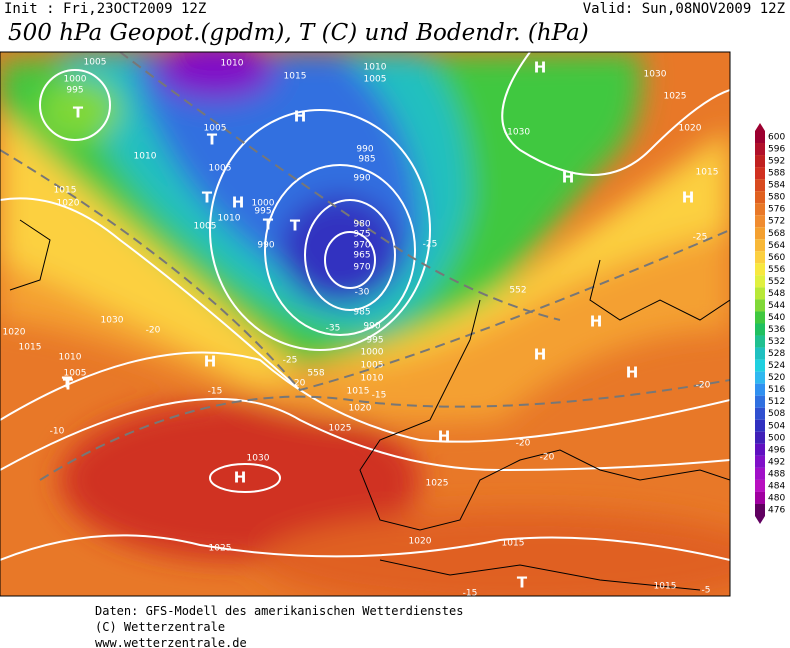  I want to click on map-label: 558, so click(315, 374).